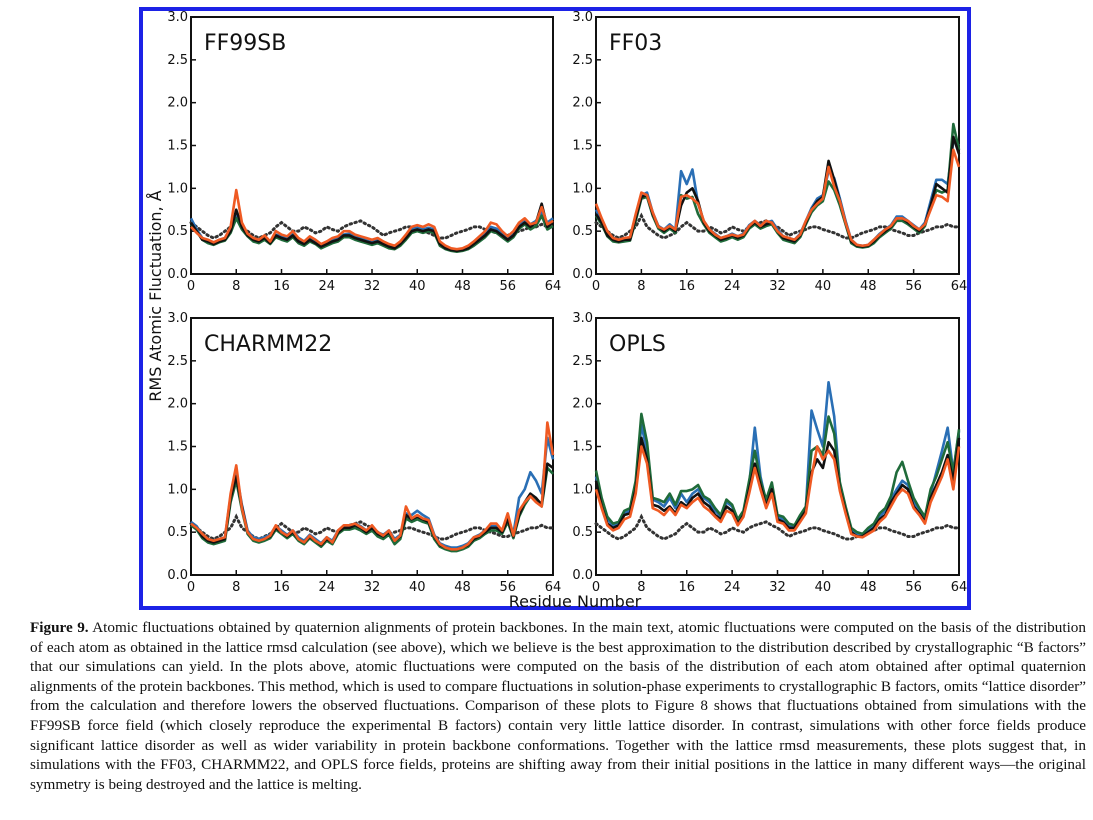  Describe the element at coordinates (59, 627) in the screenshot. I see `caption-label: Figure 9.` at that location.